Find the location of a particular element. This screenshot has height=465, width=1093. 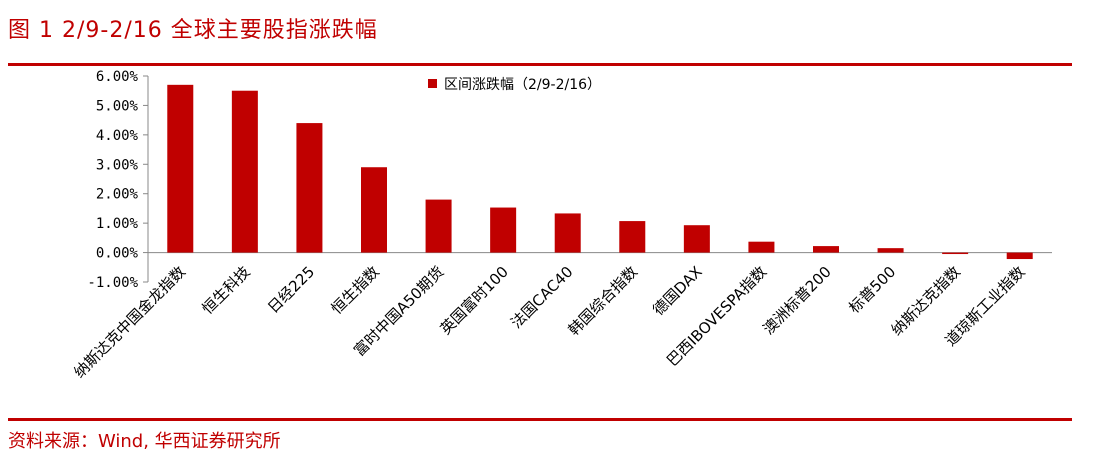

y-tick-label: 5.00% is located at coordinates (117, 106).